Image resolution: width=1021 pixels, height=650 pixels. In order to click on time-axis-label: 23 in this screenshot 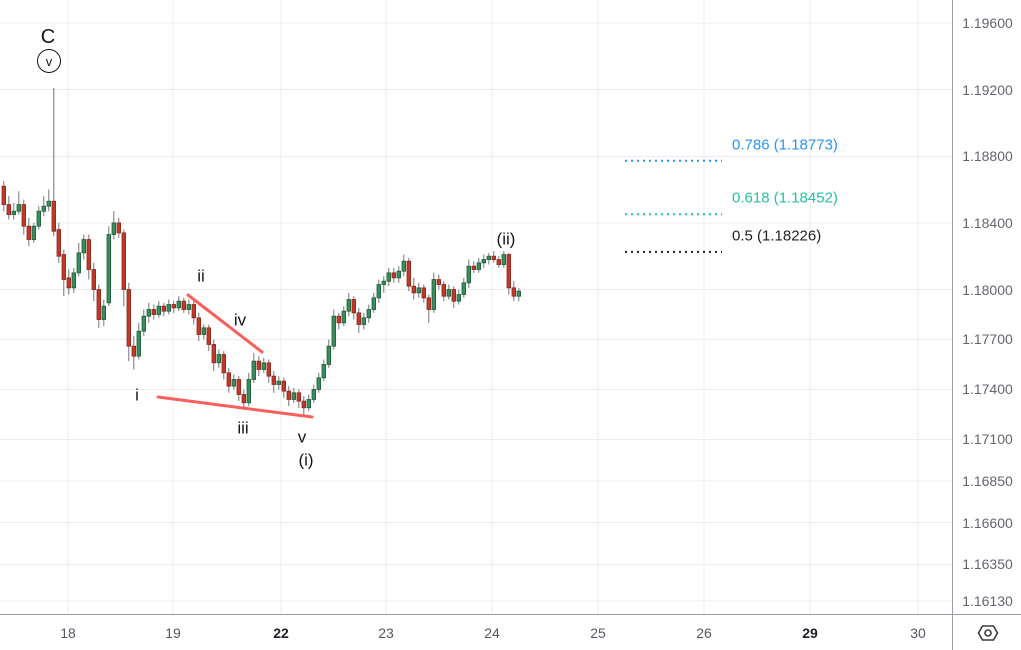, I will do `click(386, 633)`.